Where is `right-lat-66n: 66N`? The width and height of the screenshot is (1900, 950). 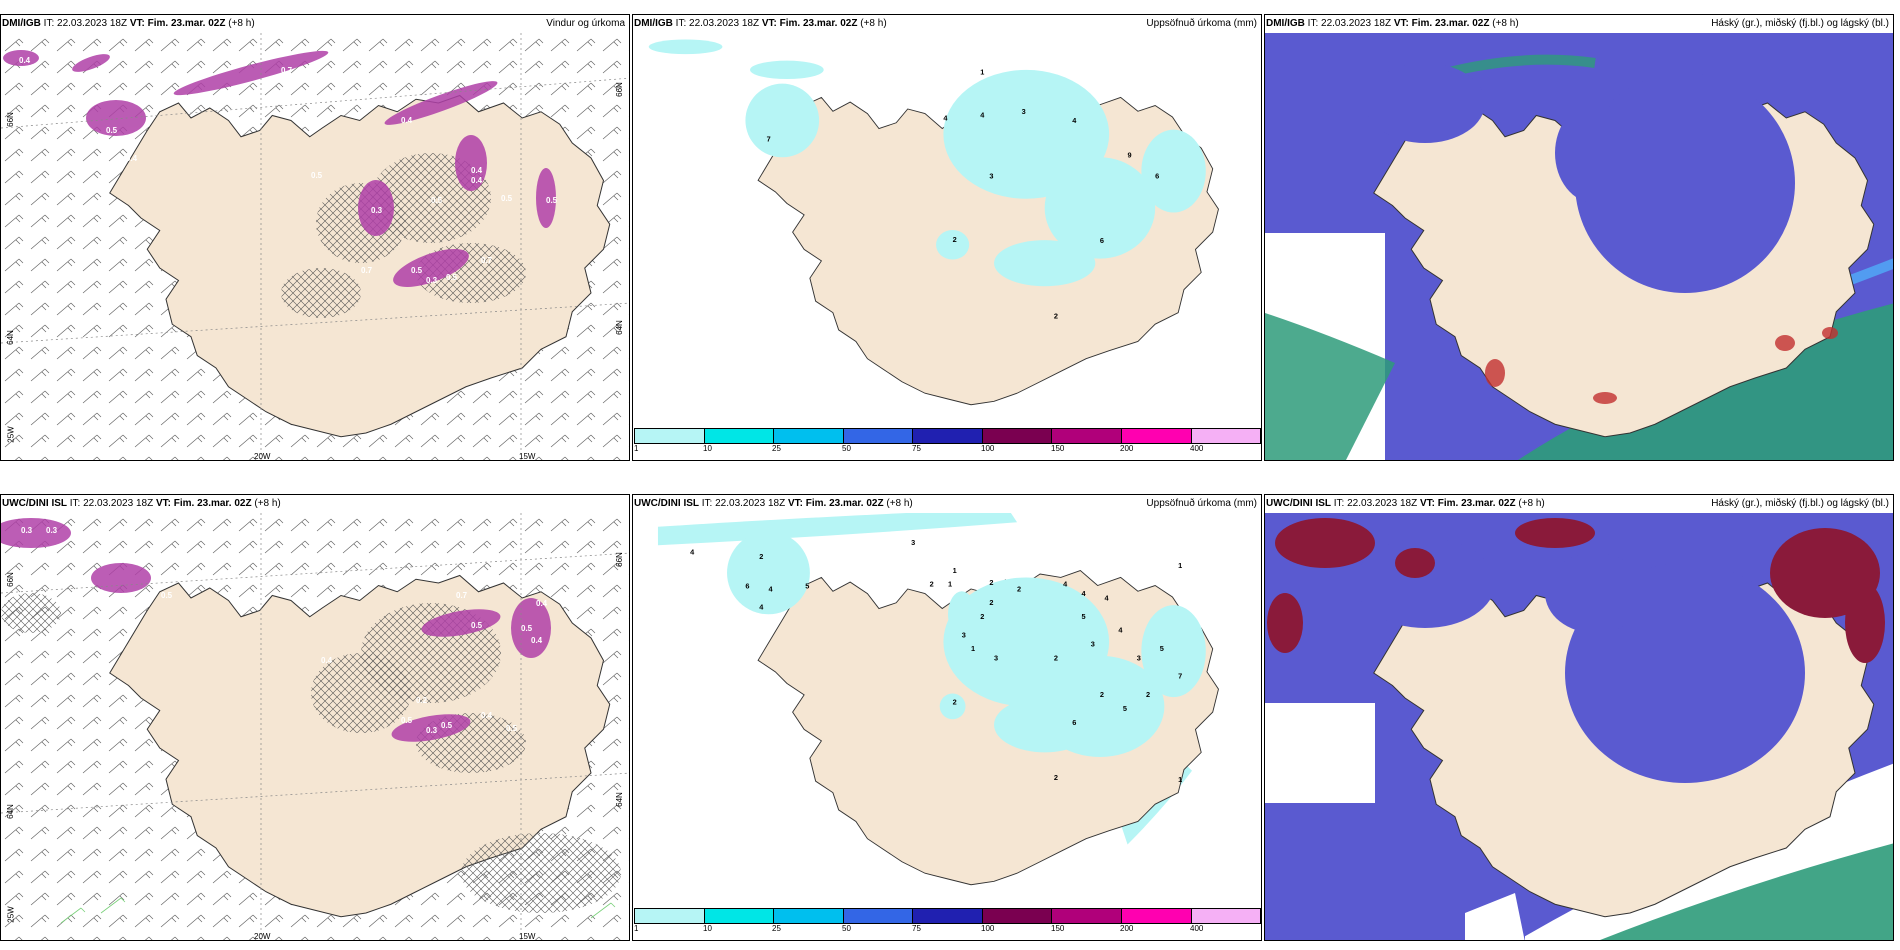 right-lat-66n: 66N is located at coordinates (620, 559).